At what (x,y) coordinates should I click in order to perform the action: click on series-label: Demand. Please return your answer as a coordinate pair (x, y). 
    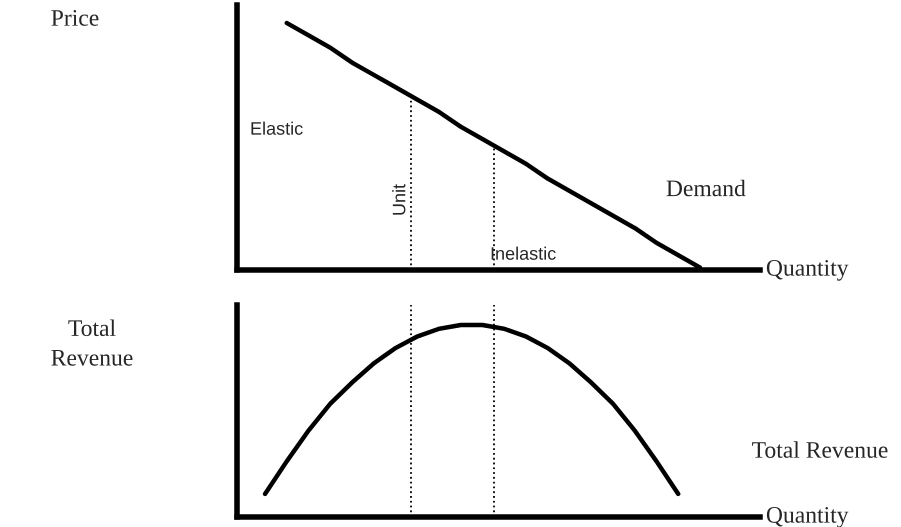
    Looking at the image, I should click on (706, 188).